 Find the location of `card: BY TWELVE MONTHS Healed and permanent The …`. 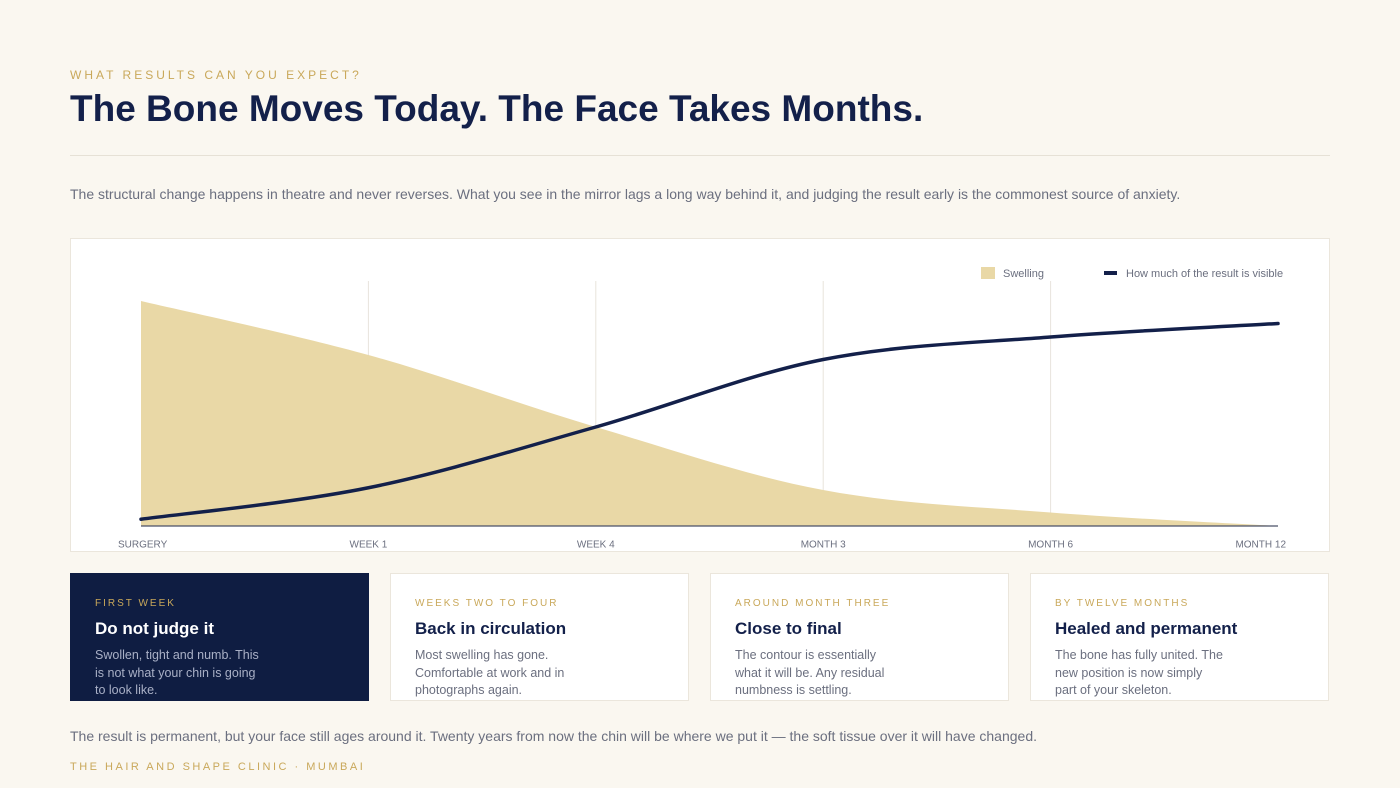

card: BY TWELVE MONTHS Healed and permanent The … is located at coordinates (1179, 637).